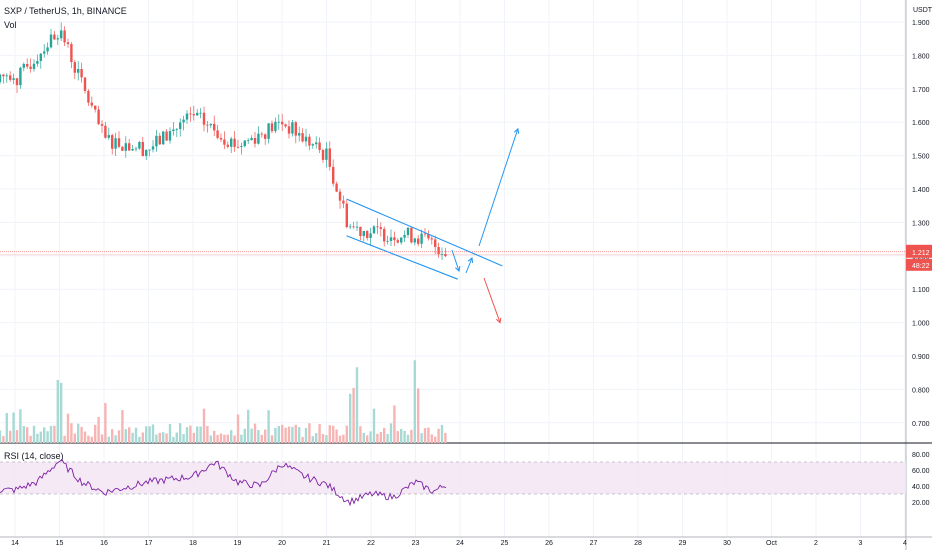 This screenshot has width=932, height=550. What do you see at coordinates (727, 543) in the screenshot?
I see `time-tick-label: 30` at bounding box center [727, 543].